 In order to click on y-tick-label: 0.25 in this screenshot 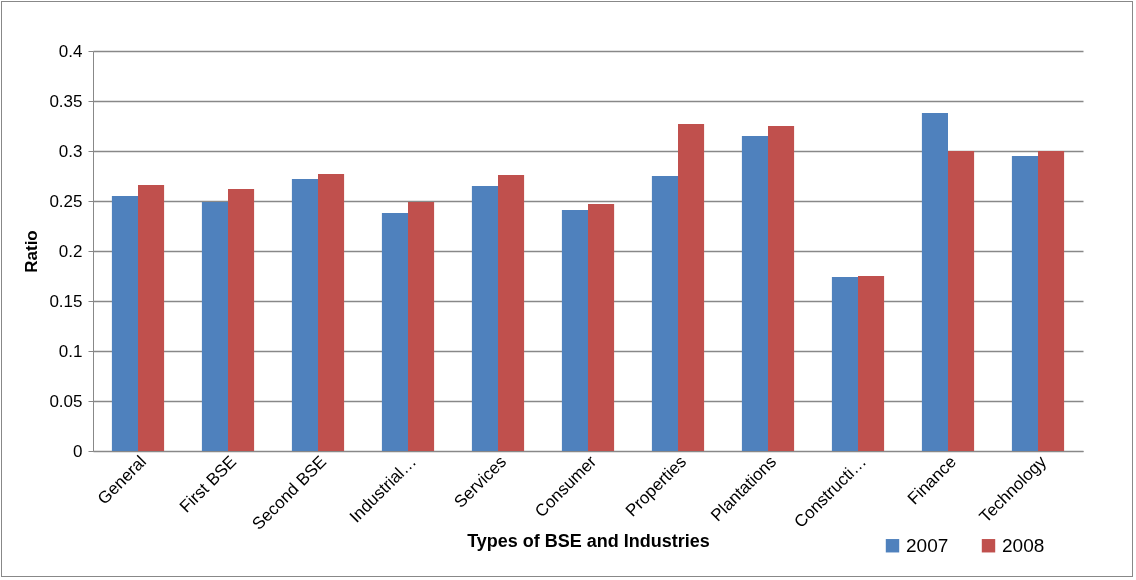, I will do `click(66, 201)`.